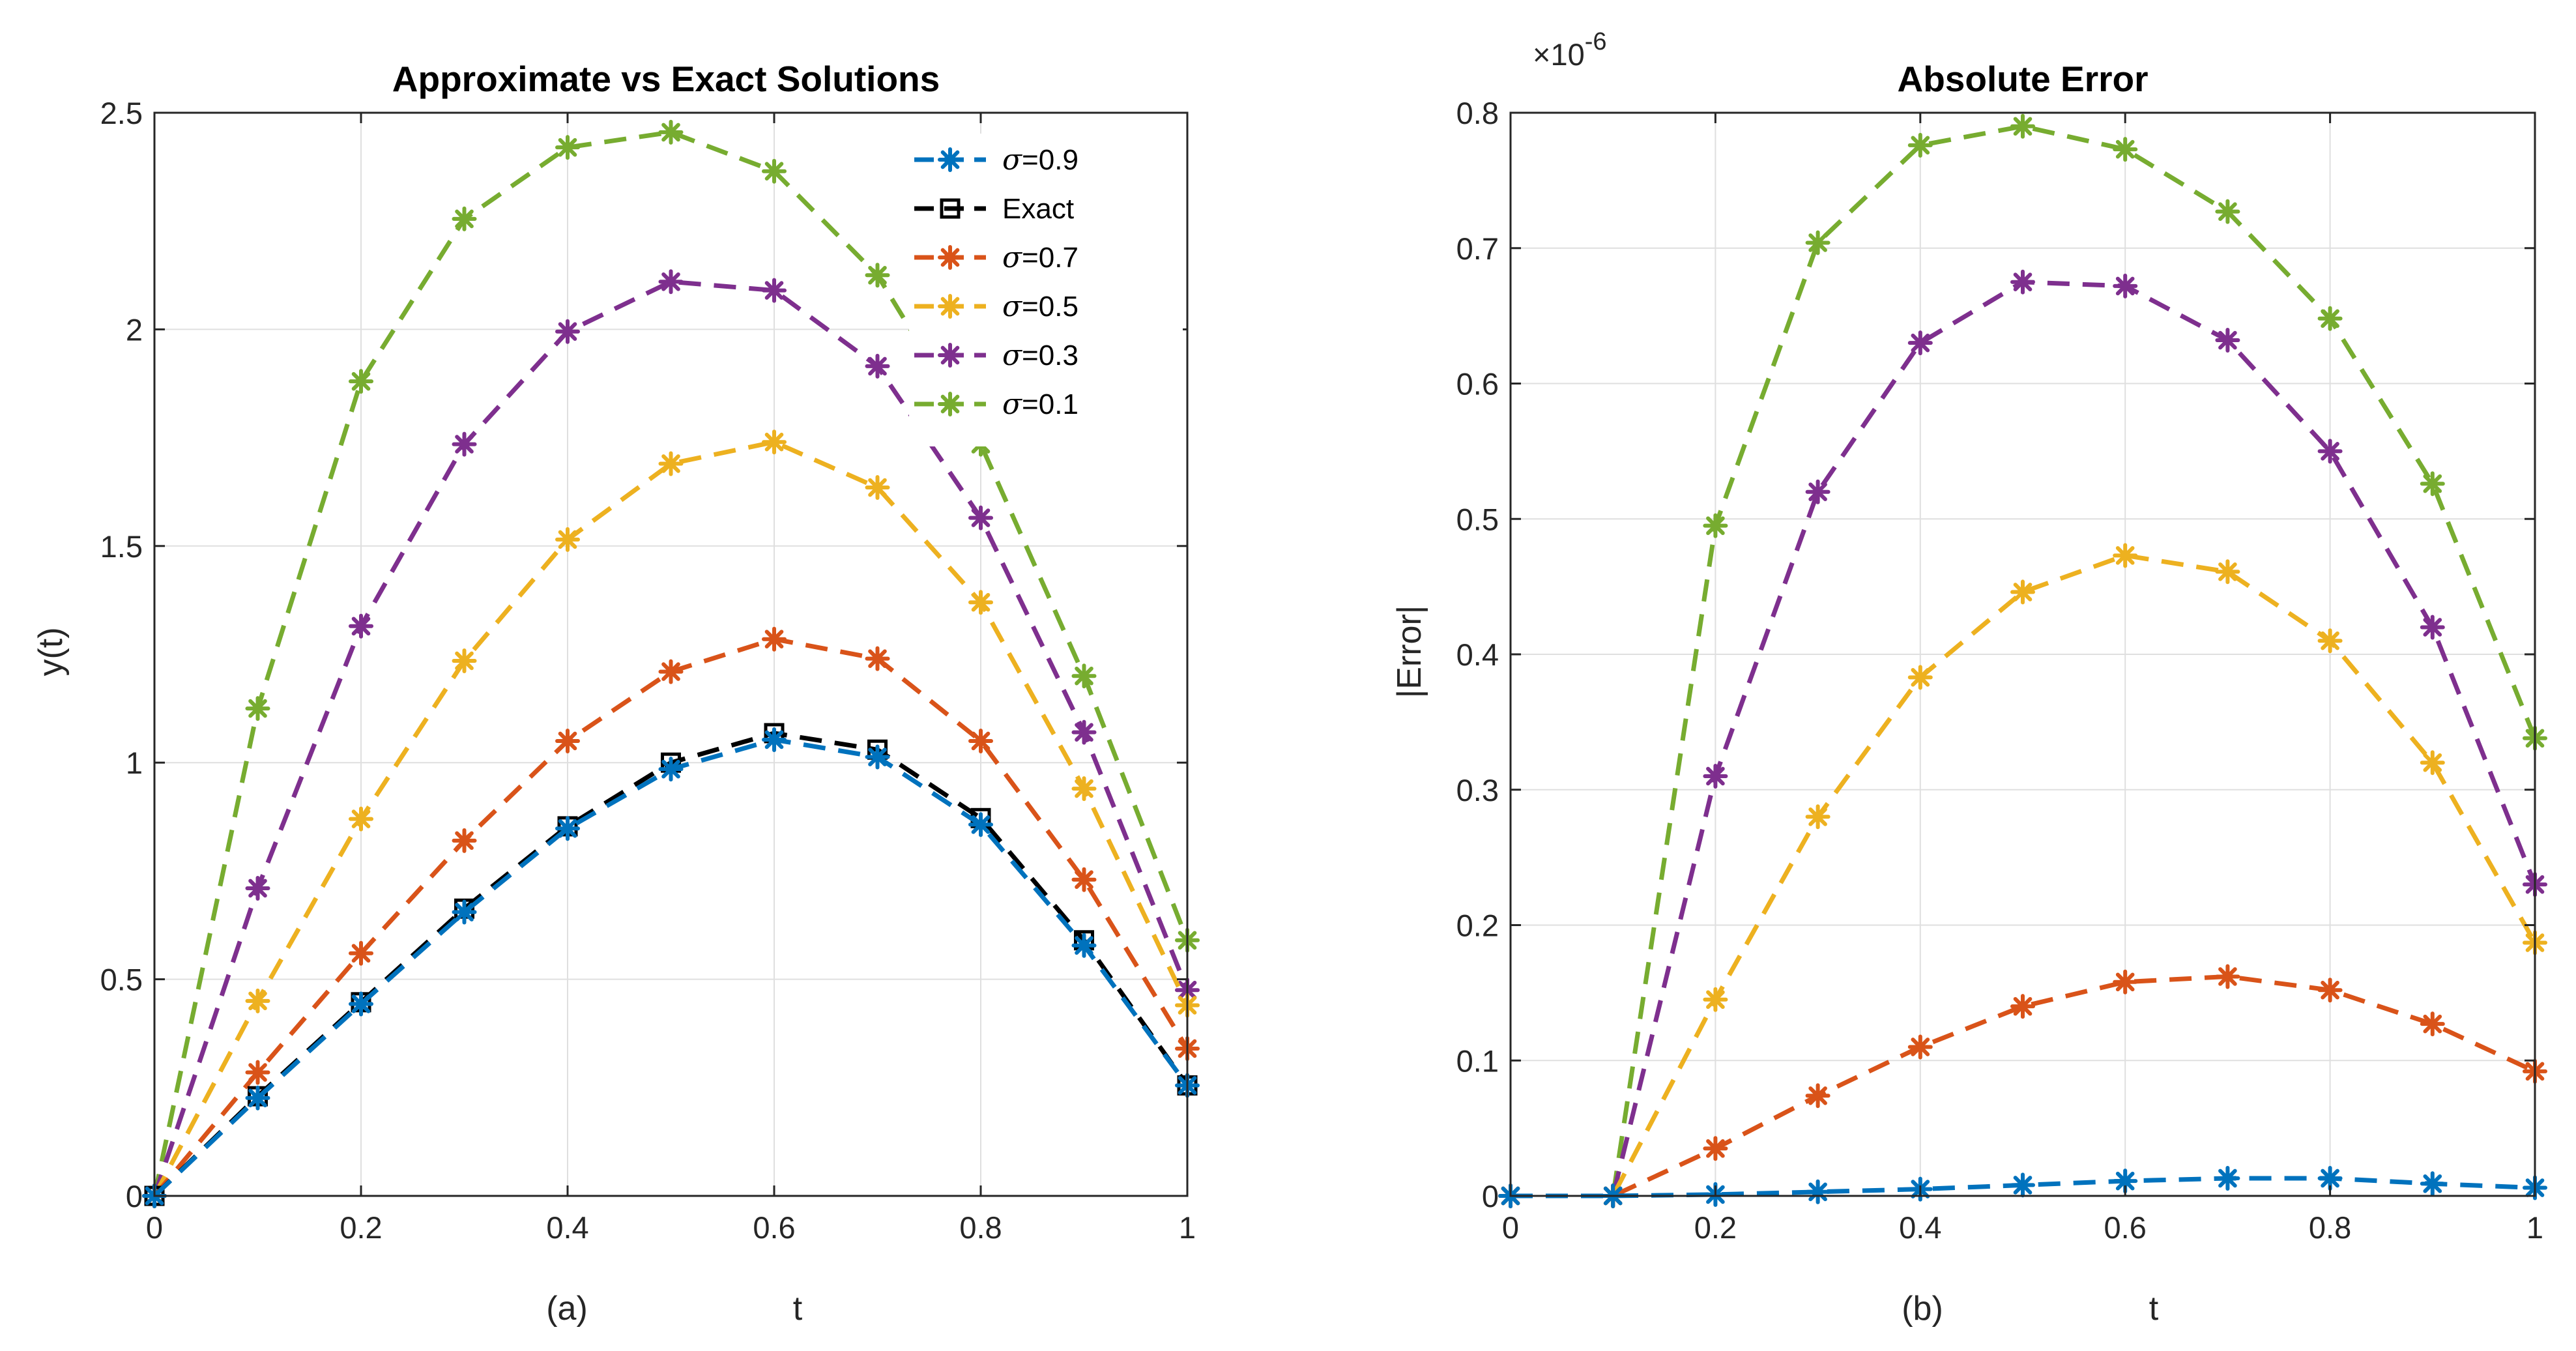  I want to click on chart-a-ytick-label-5: 2.5, so click(121, 113).